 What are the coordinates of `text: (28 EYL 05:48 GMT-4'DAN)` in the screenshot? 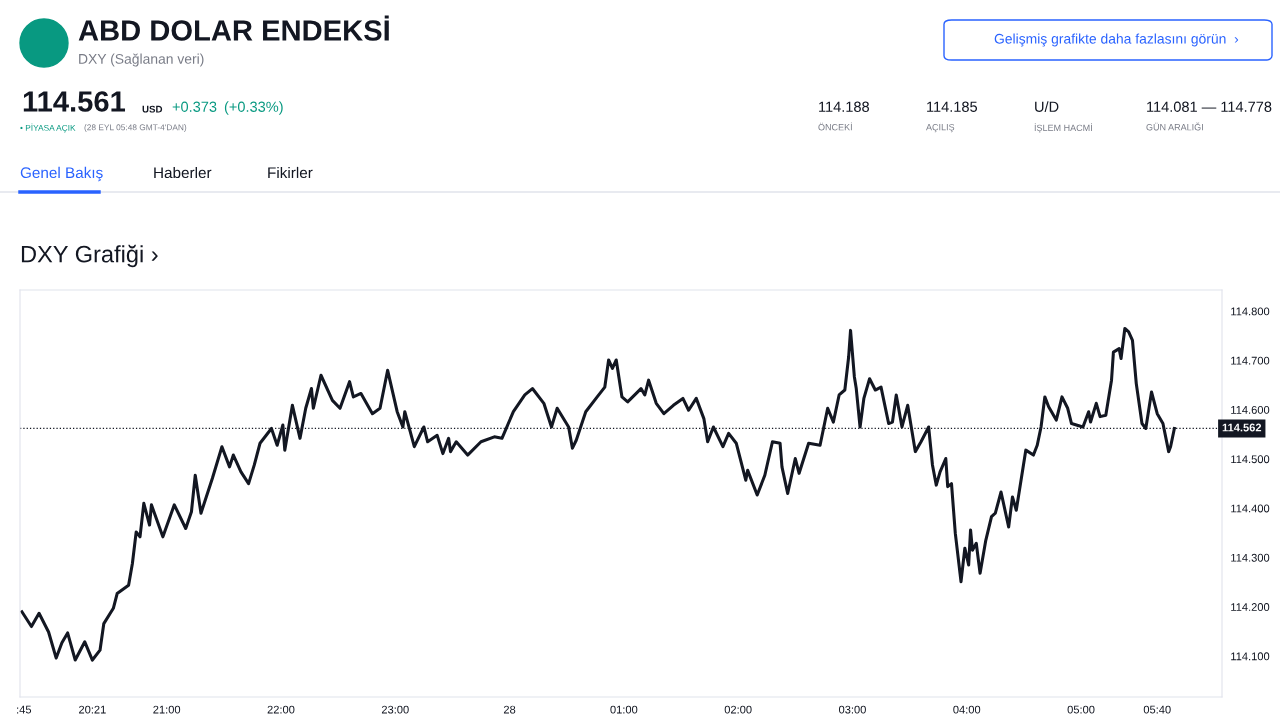 It's located at (135, 128).